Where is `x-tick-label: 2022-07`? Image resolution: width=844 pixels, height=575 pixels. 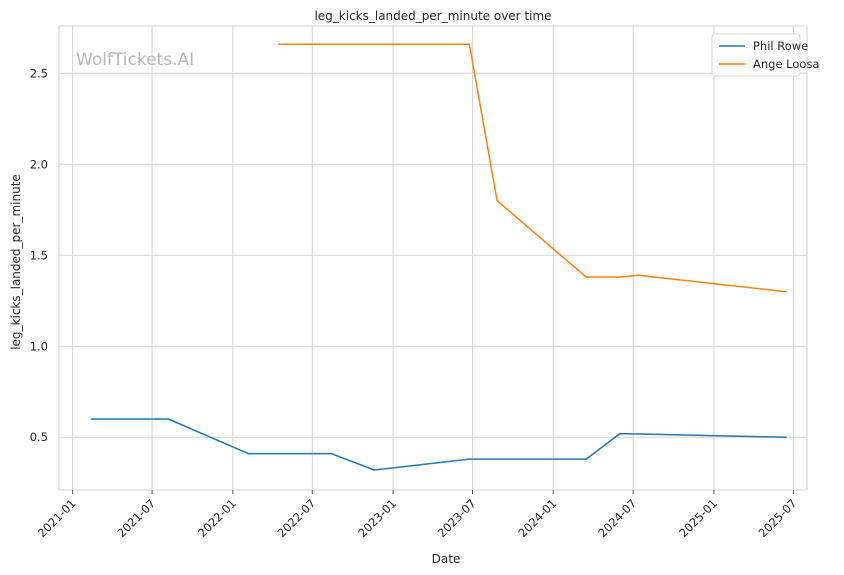
x-tick-label: 2022-07 is located at coordinates (297, 518).